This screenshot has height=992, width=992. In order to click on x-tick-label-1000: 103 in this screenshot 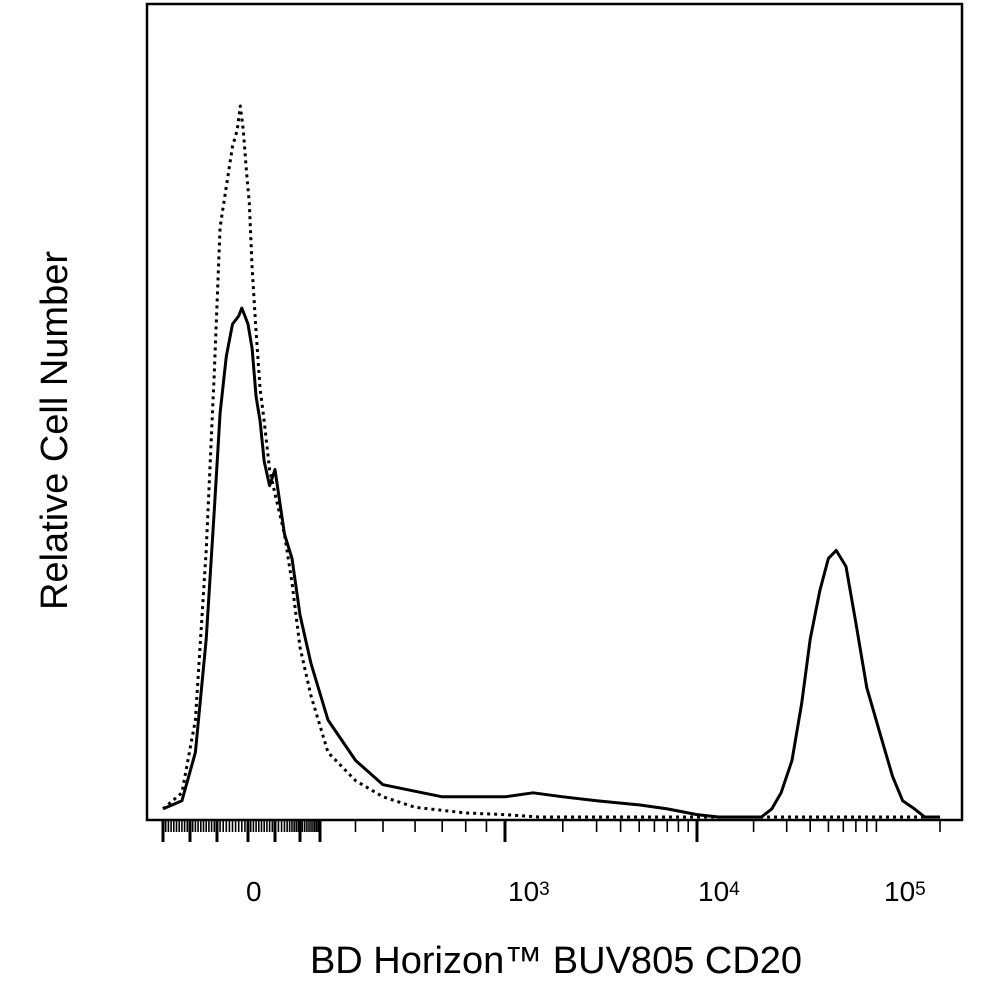, I will do `click(529, 891)`.